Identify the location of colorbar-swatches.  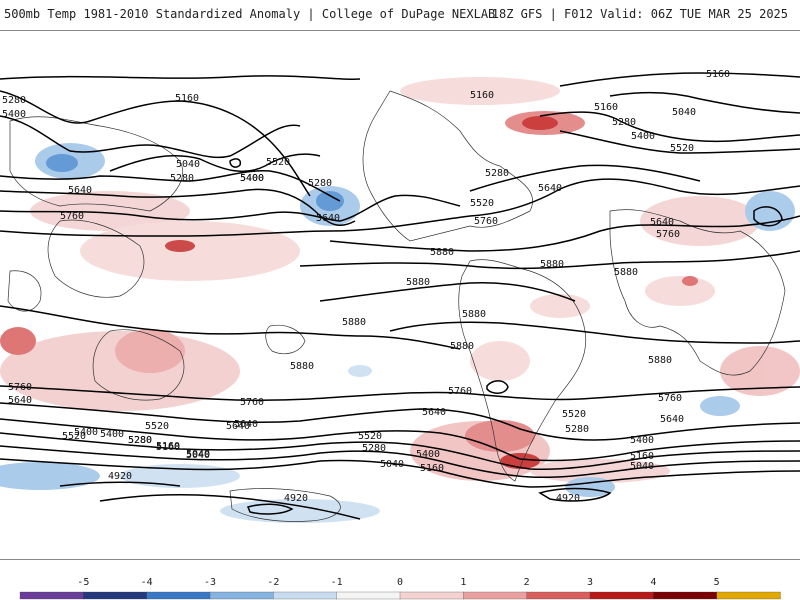
(400, 595).